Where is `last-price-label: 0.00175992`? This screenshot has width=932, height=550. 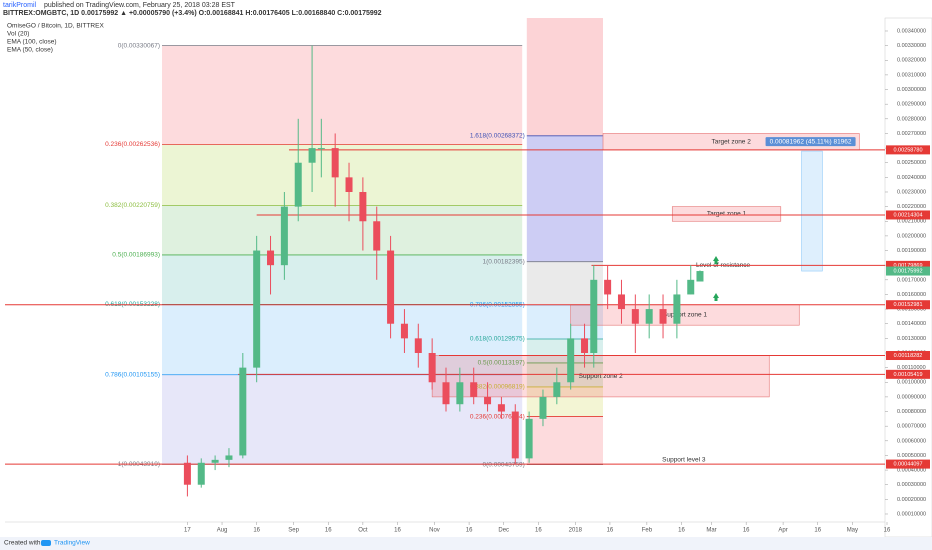
last-price-label: 0.00175992 is located at coordinates (907, 271).